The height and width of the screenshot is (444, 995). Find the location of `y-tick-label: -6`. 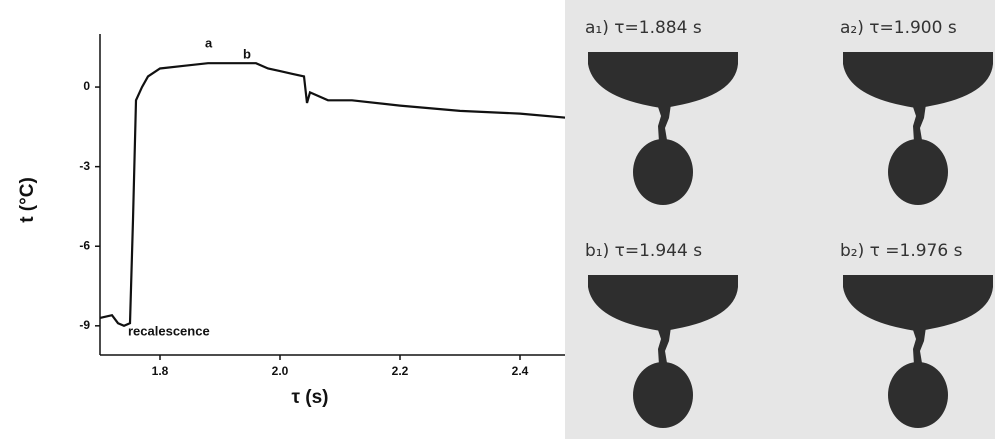

y-tick-label: -6 is located at coordinates (84, 245).